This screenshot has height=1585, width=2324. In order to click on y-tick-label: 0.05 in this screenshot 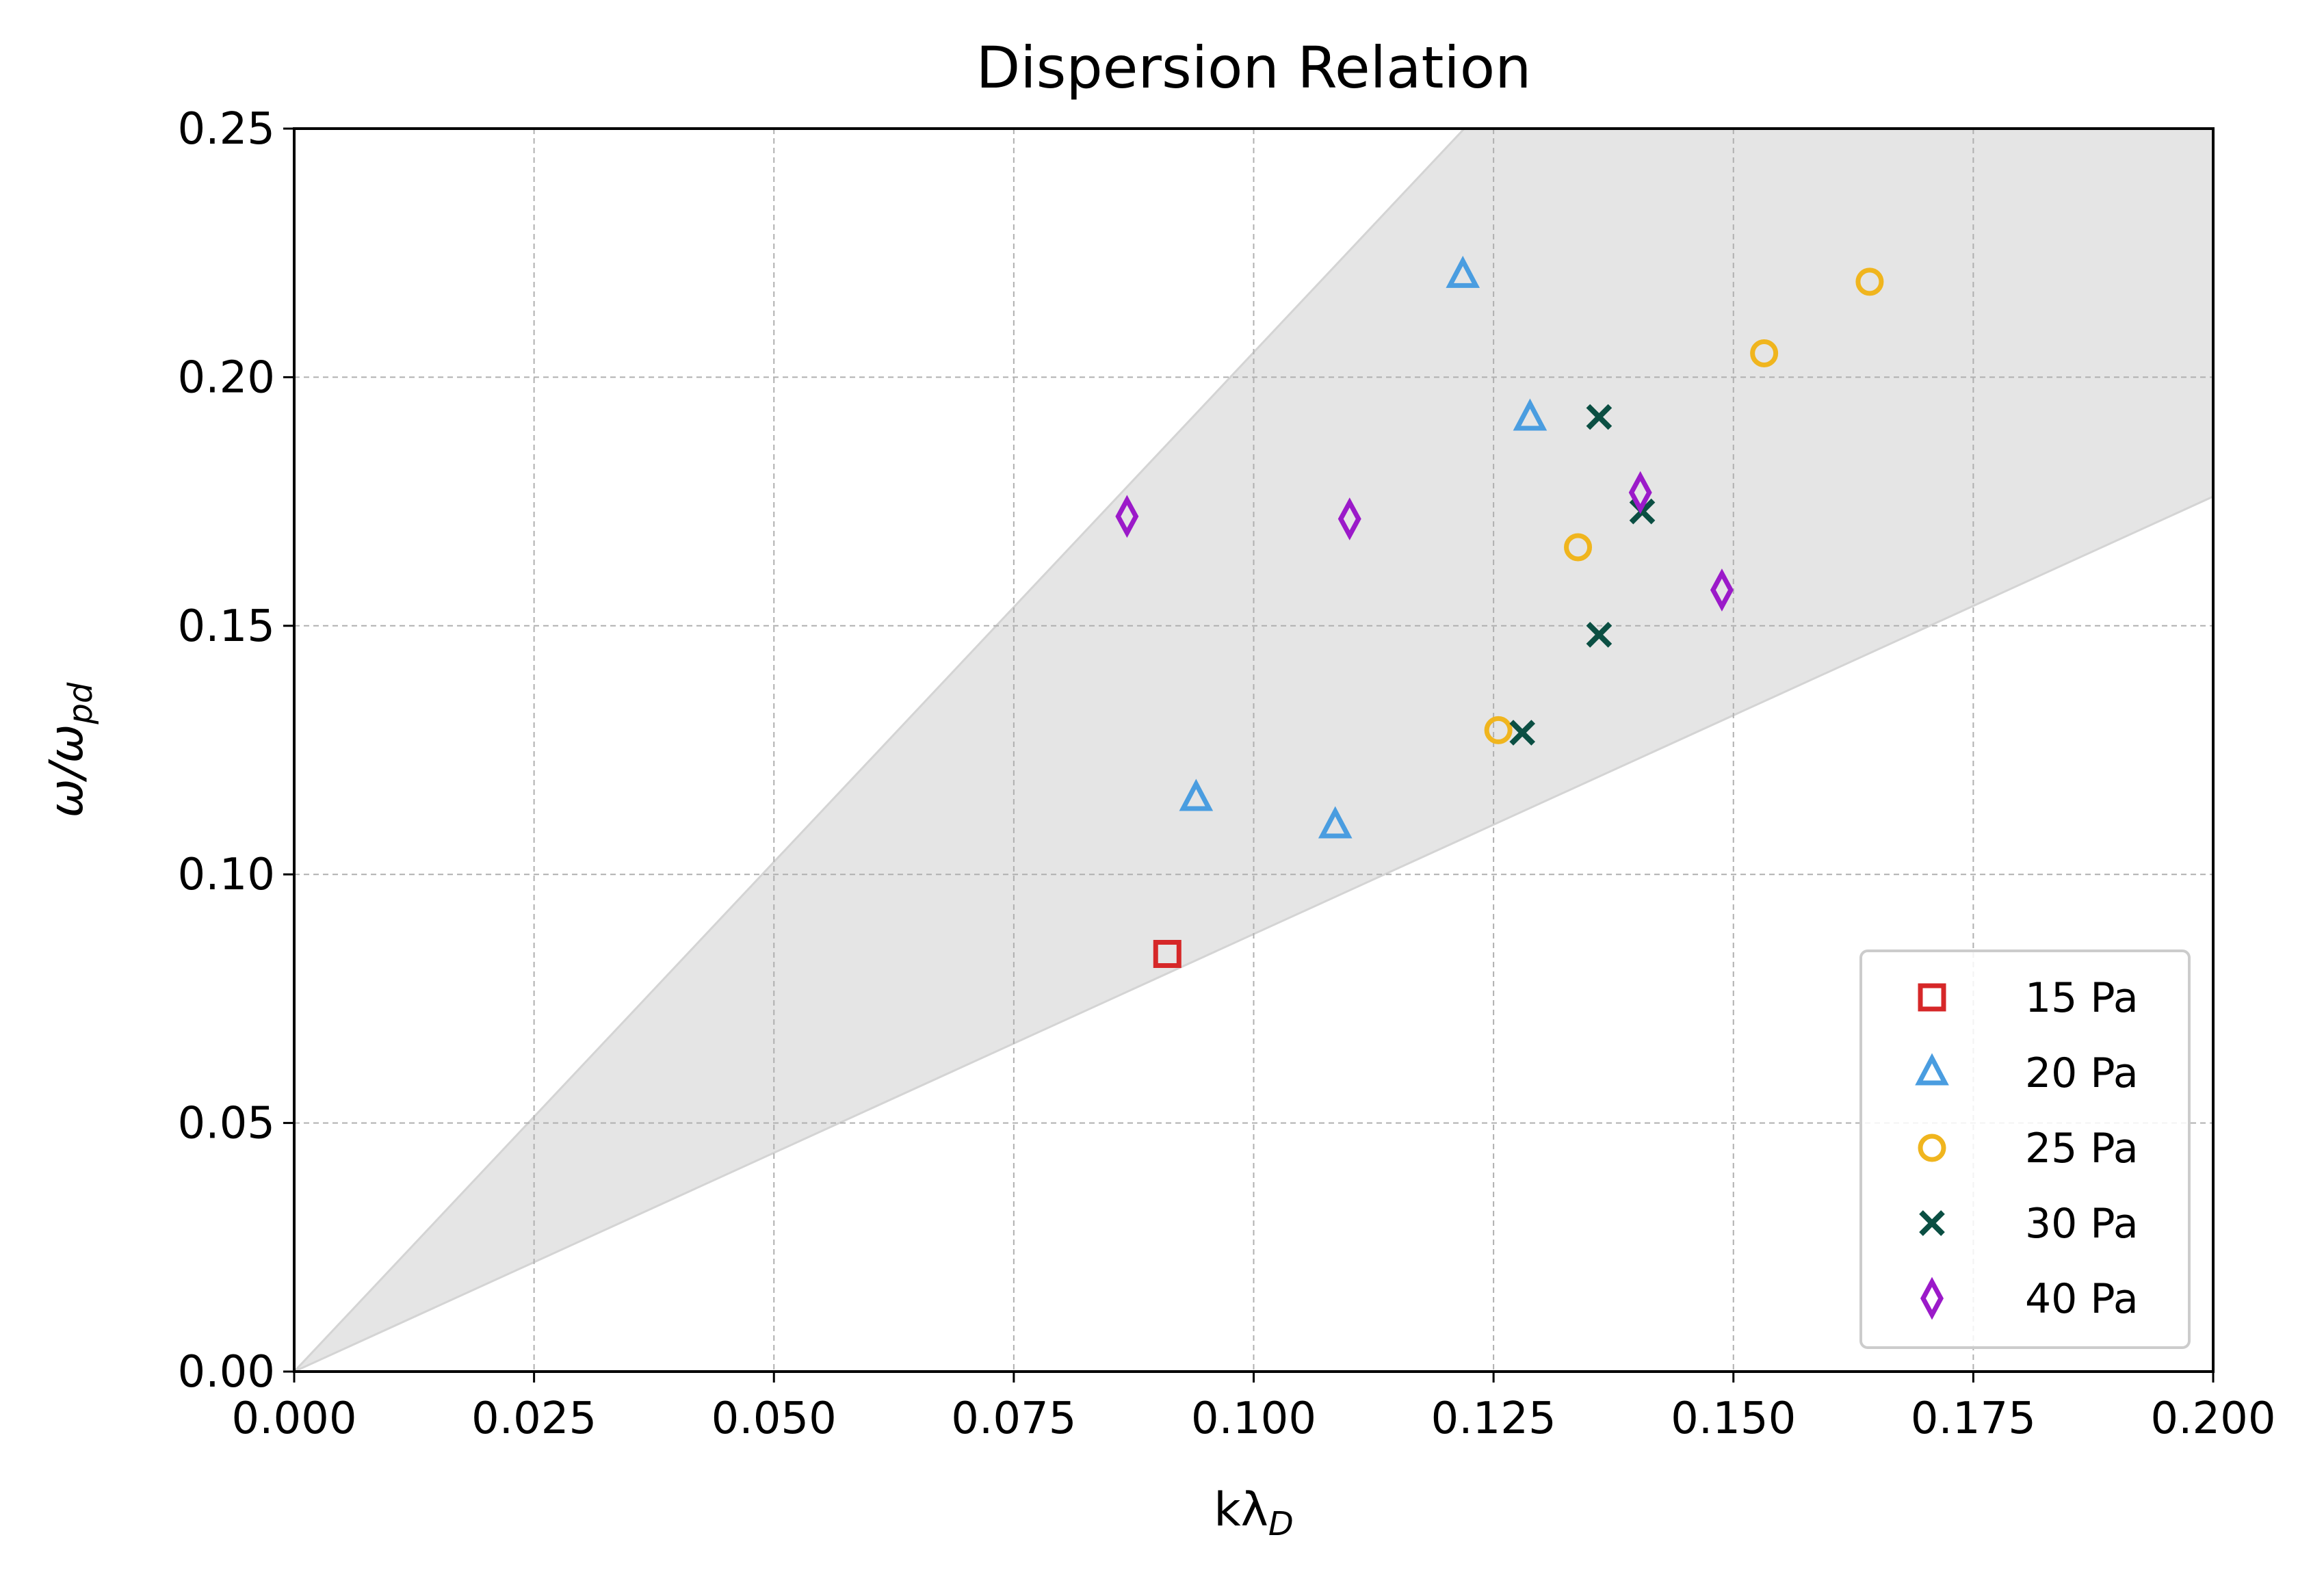, I will do `click(227, 1124)`.